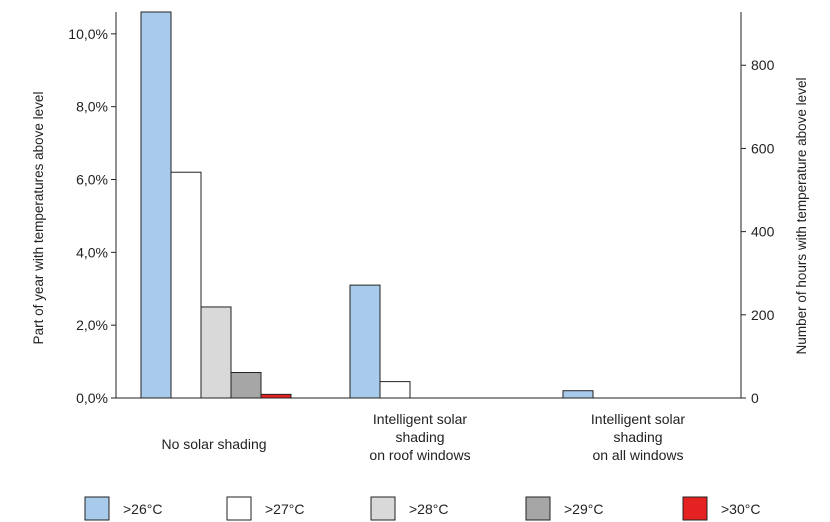 The height and width of the screenshot is (522, 830). Describe the element at coordinates (428, 509) in the screenshot. I see `legend-label: >28°C` at that location.